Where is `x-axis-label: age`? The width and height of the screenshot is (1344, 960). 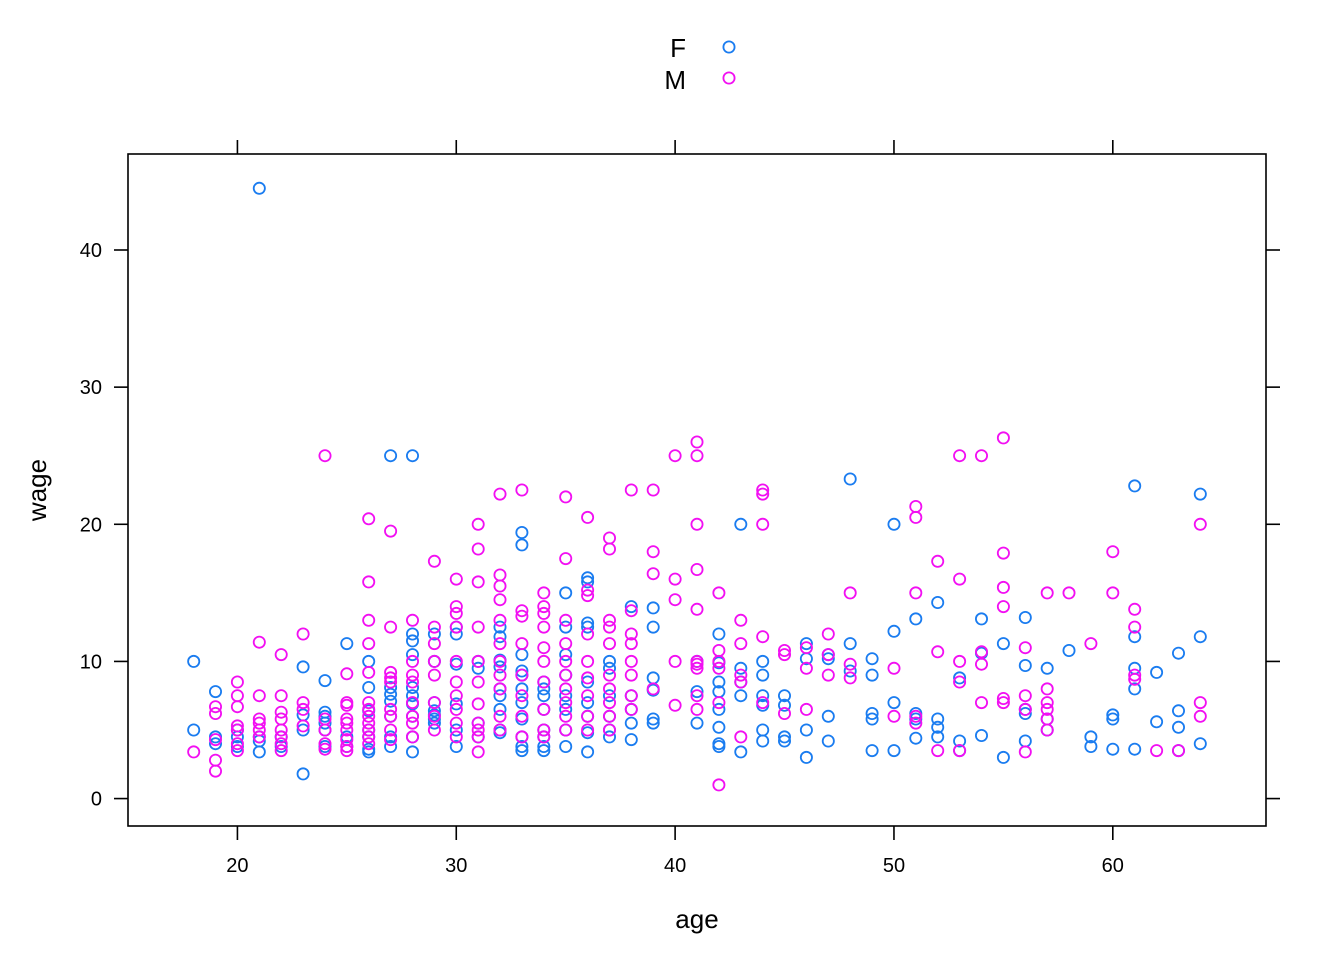
x-axis-label: age is located at coordinates (696, 919).